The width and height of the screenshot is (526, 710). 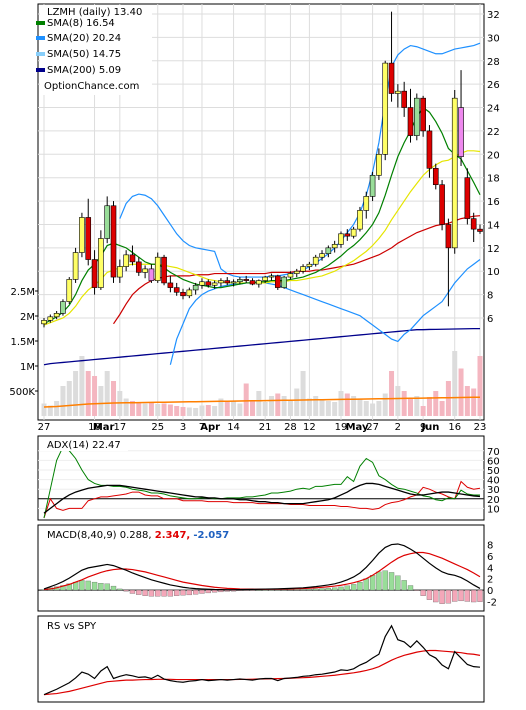 What do you see at coordinates (22, 392) in the screenshot?
I see `volume-tick-label: 500K` at bounding box center [22, 392].